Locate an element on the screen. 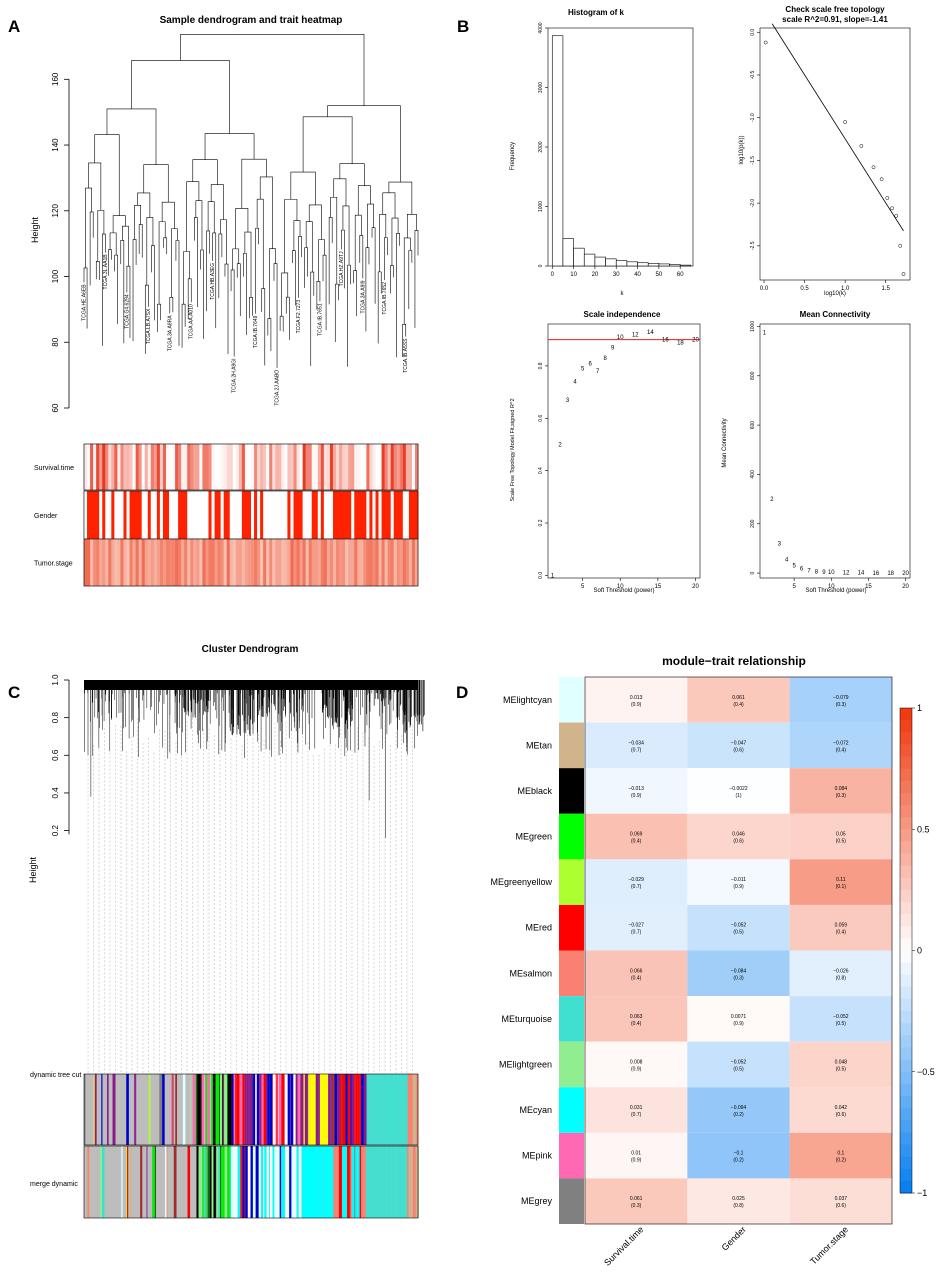 This screenshot has height=1272, width=944. plot-frame is located at coordinates (620, 147).